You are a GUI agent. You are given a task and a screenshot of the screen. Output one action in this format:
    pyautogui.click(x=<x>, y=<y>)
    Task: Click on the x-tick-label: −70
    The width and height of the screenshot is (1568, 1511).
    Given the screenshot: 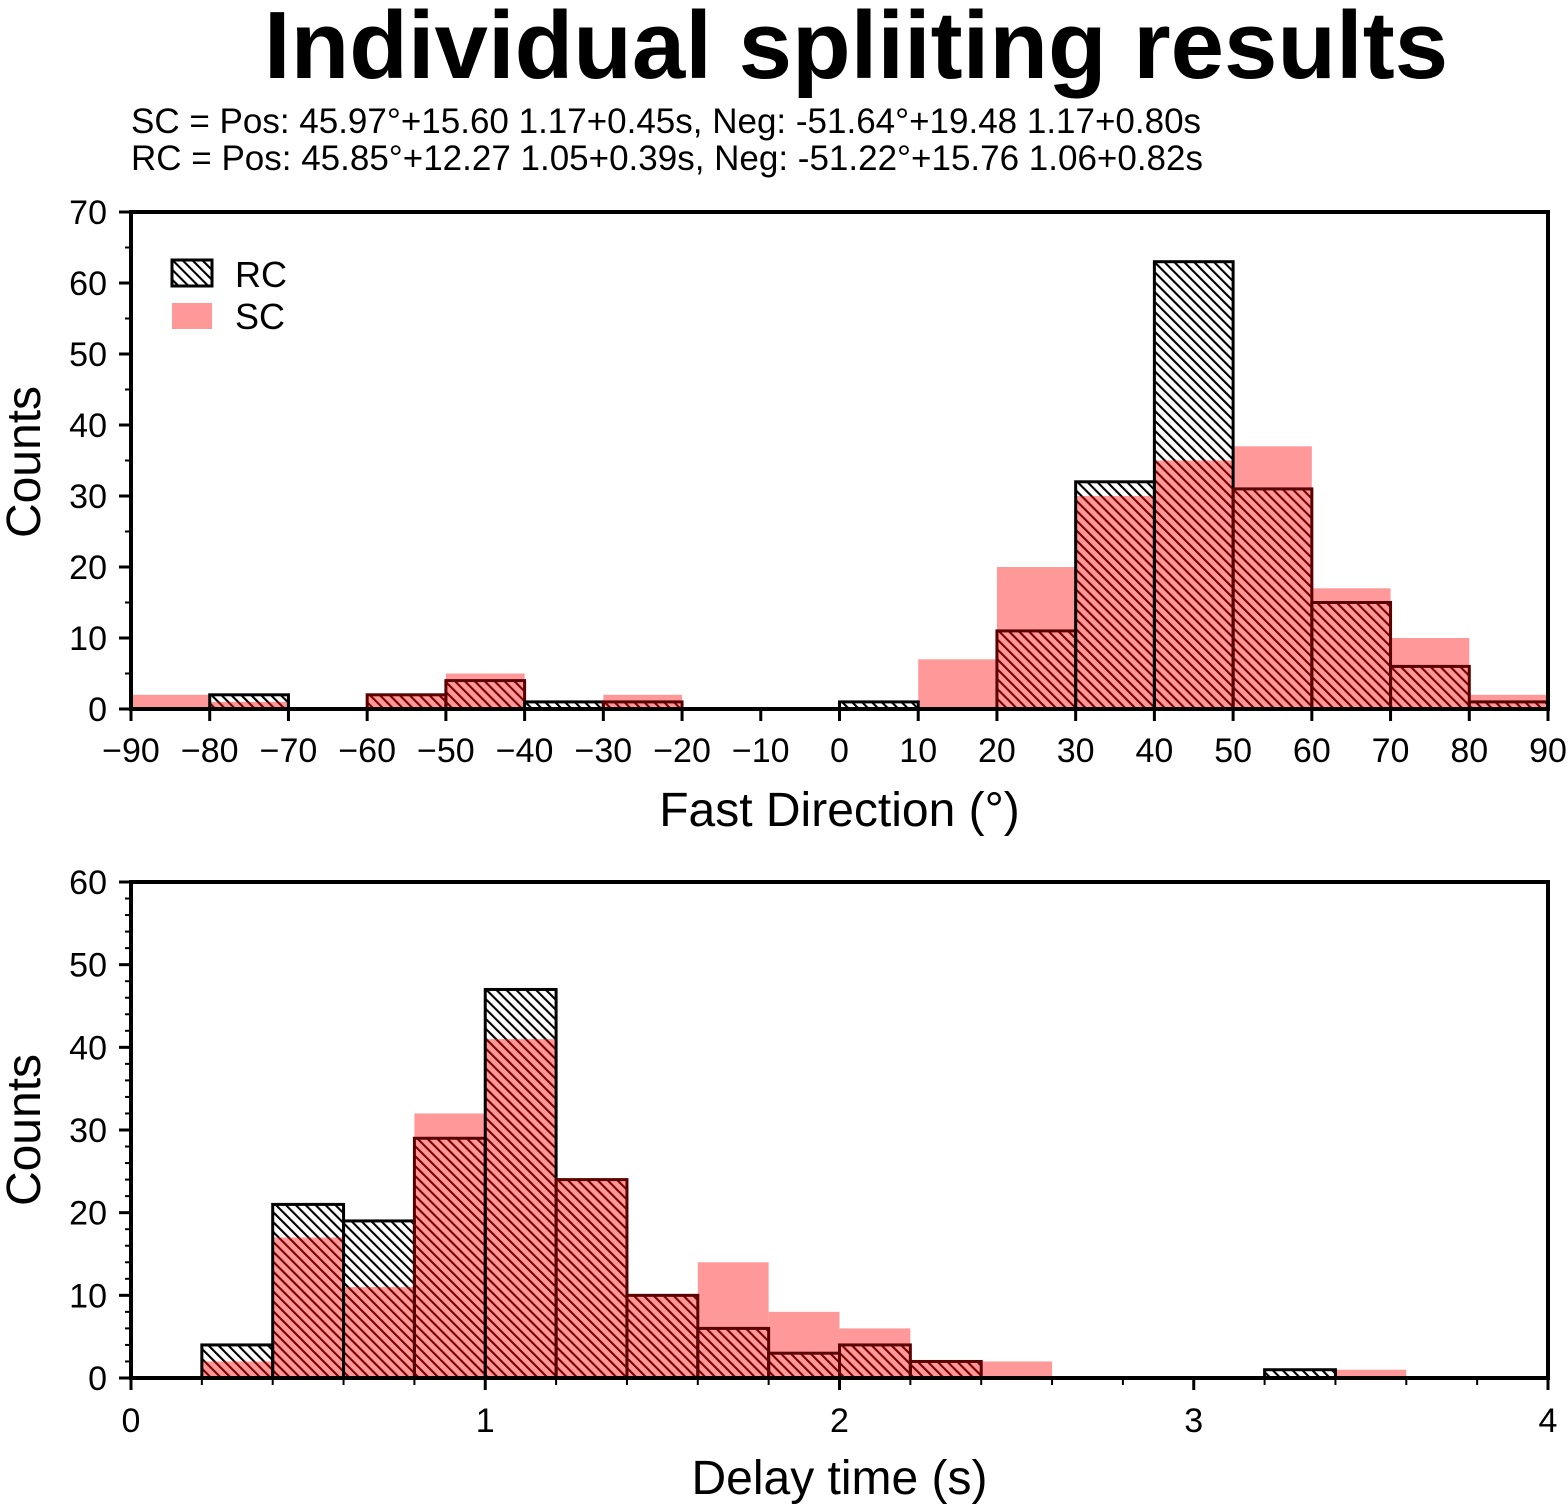 What is the action you would take?
    pyautogui.click(x=289, y=751)
    